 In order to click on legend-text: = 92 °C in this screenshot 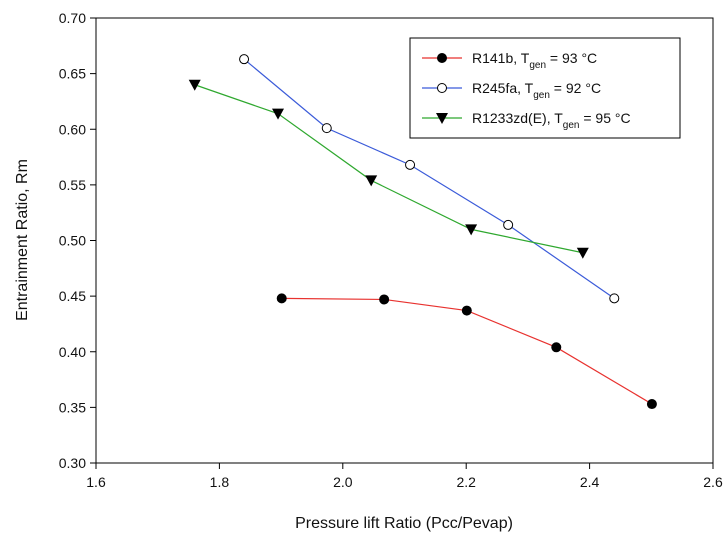, I will do `click(575, 88)`.